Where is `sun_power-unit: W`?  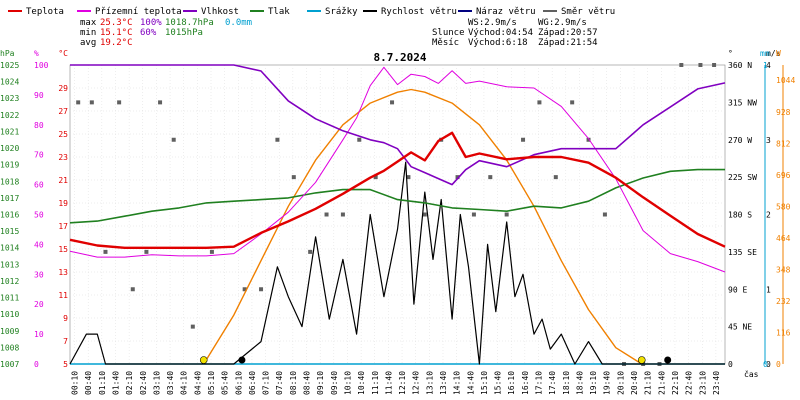
sun_power-unit: W is located at coordinates (778, 53).